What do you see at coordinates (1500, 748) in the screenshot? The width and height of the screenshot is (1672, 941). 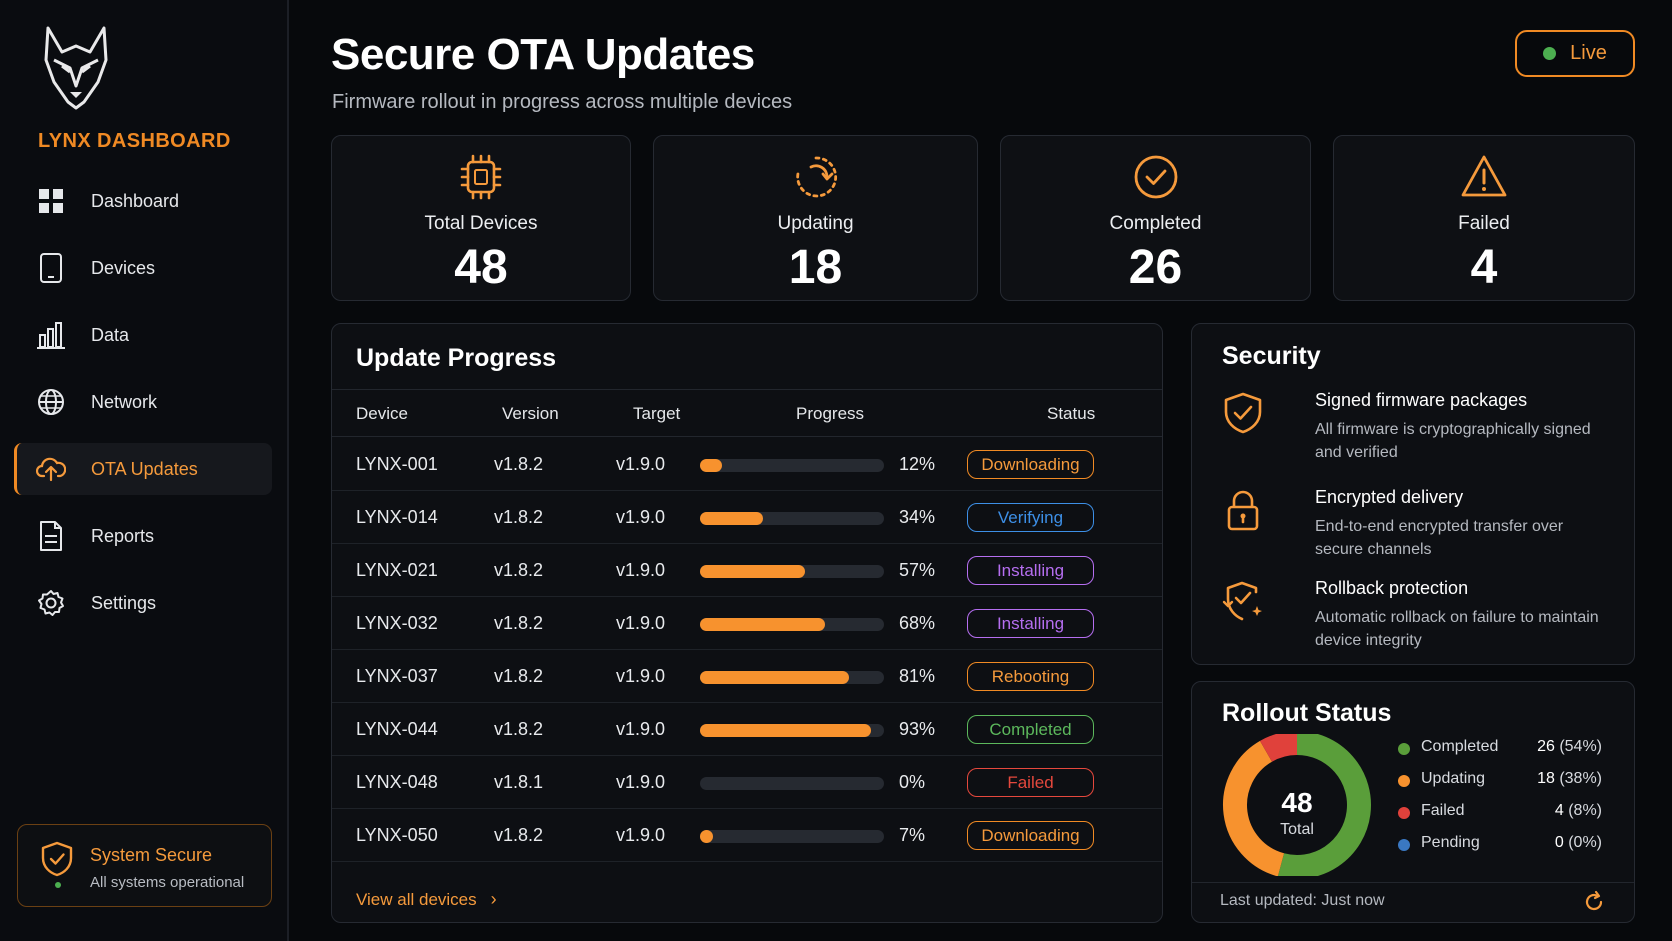 I see `legend-item-completed: Completed 26 (54%)` at bounding box center [1500, 748].